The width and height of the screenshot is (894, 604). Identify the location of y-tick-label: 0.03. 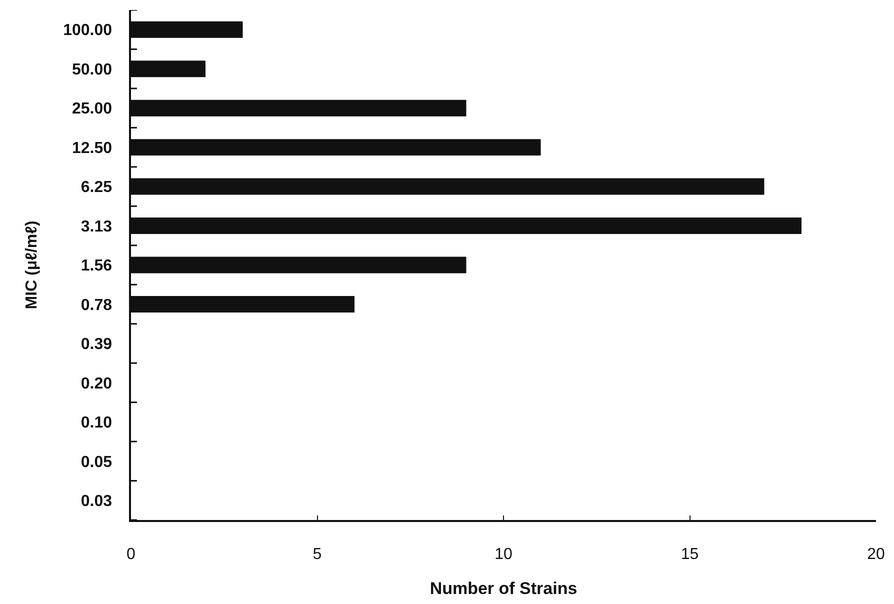
(96, 501).